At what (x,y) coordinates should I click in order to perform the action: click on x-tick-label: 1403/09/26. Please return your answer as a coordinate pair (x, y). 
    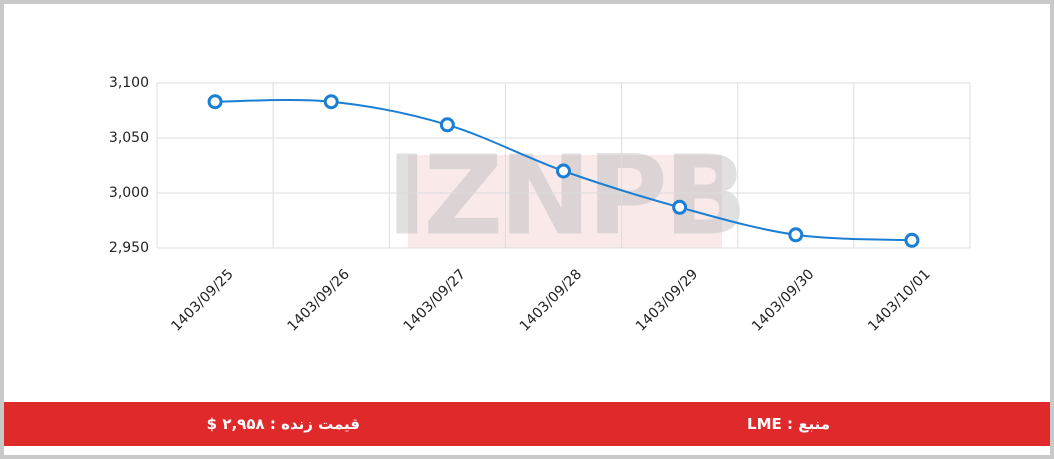
    Looking at the image, I should click on (318, 300).